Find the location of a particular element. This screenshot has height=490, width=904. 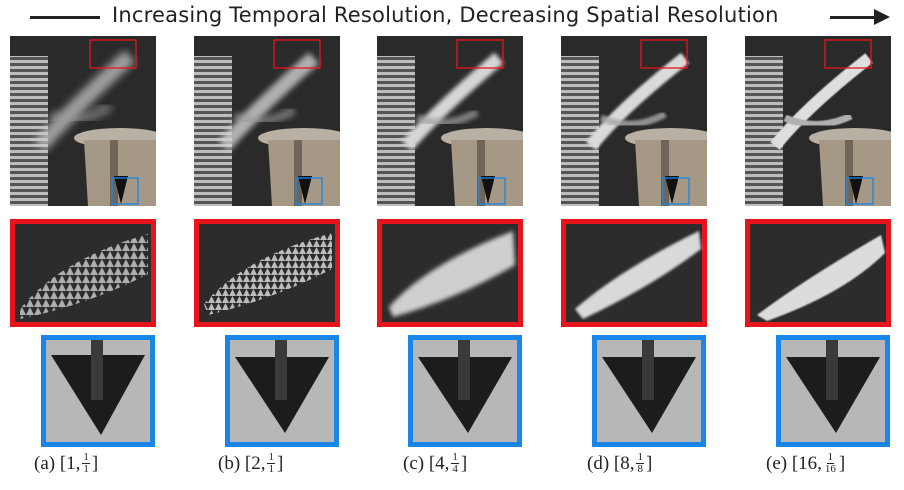

zoom-blue-d is located at coordinates (649, 391).